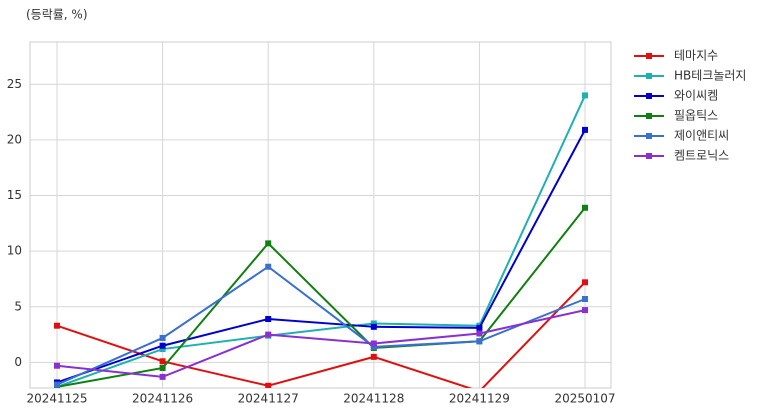 The width and height of the screenshot is (777, 416). What do you see at coordinates (479, 399) in the screenshot?
I see `x-tick-label: 20241129` at bounding box center [479, 399].